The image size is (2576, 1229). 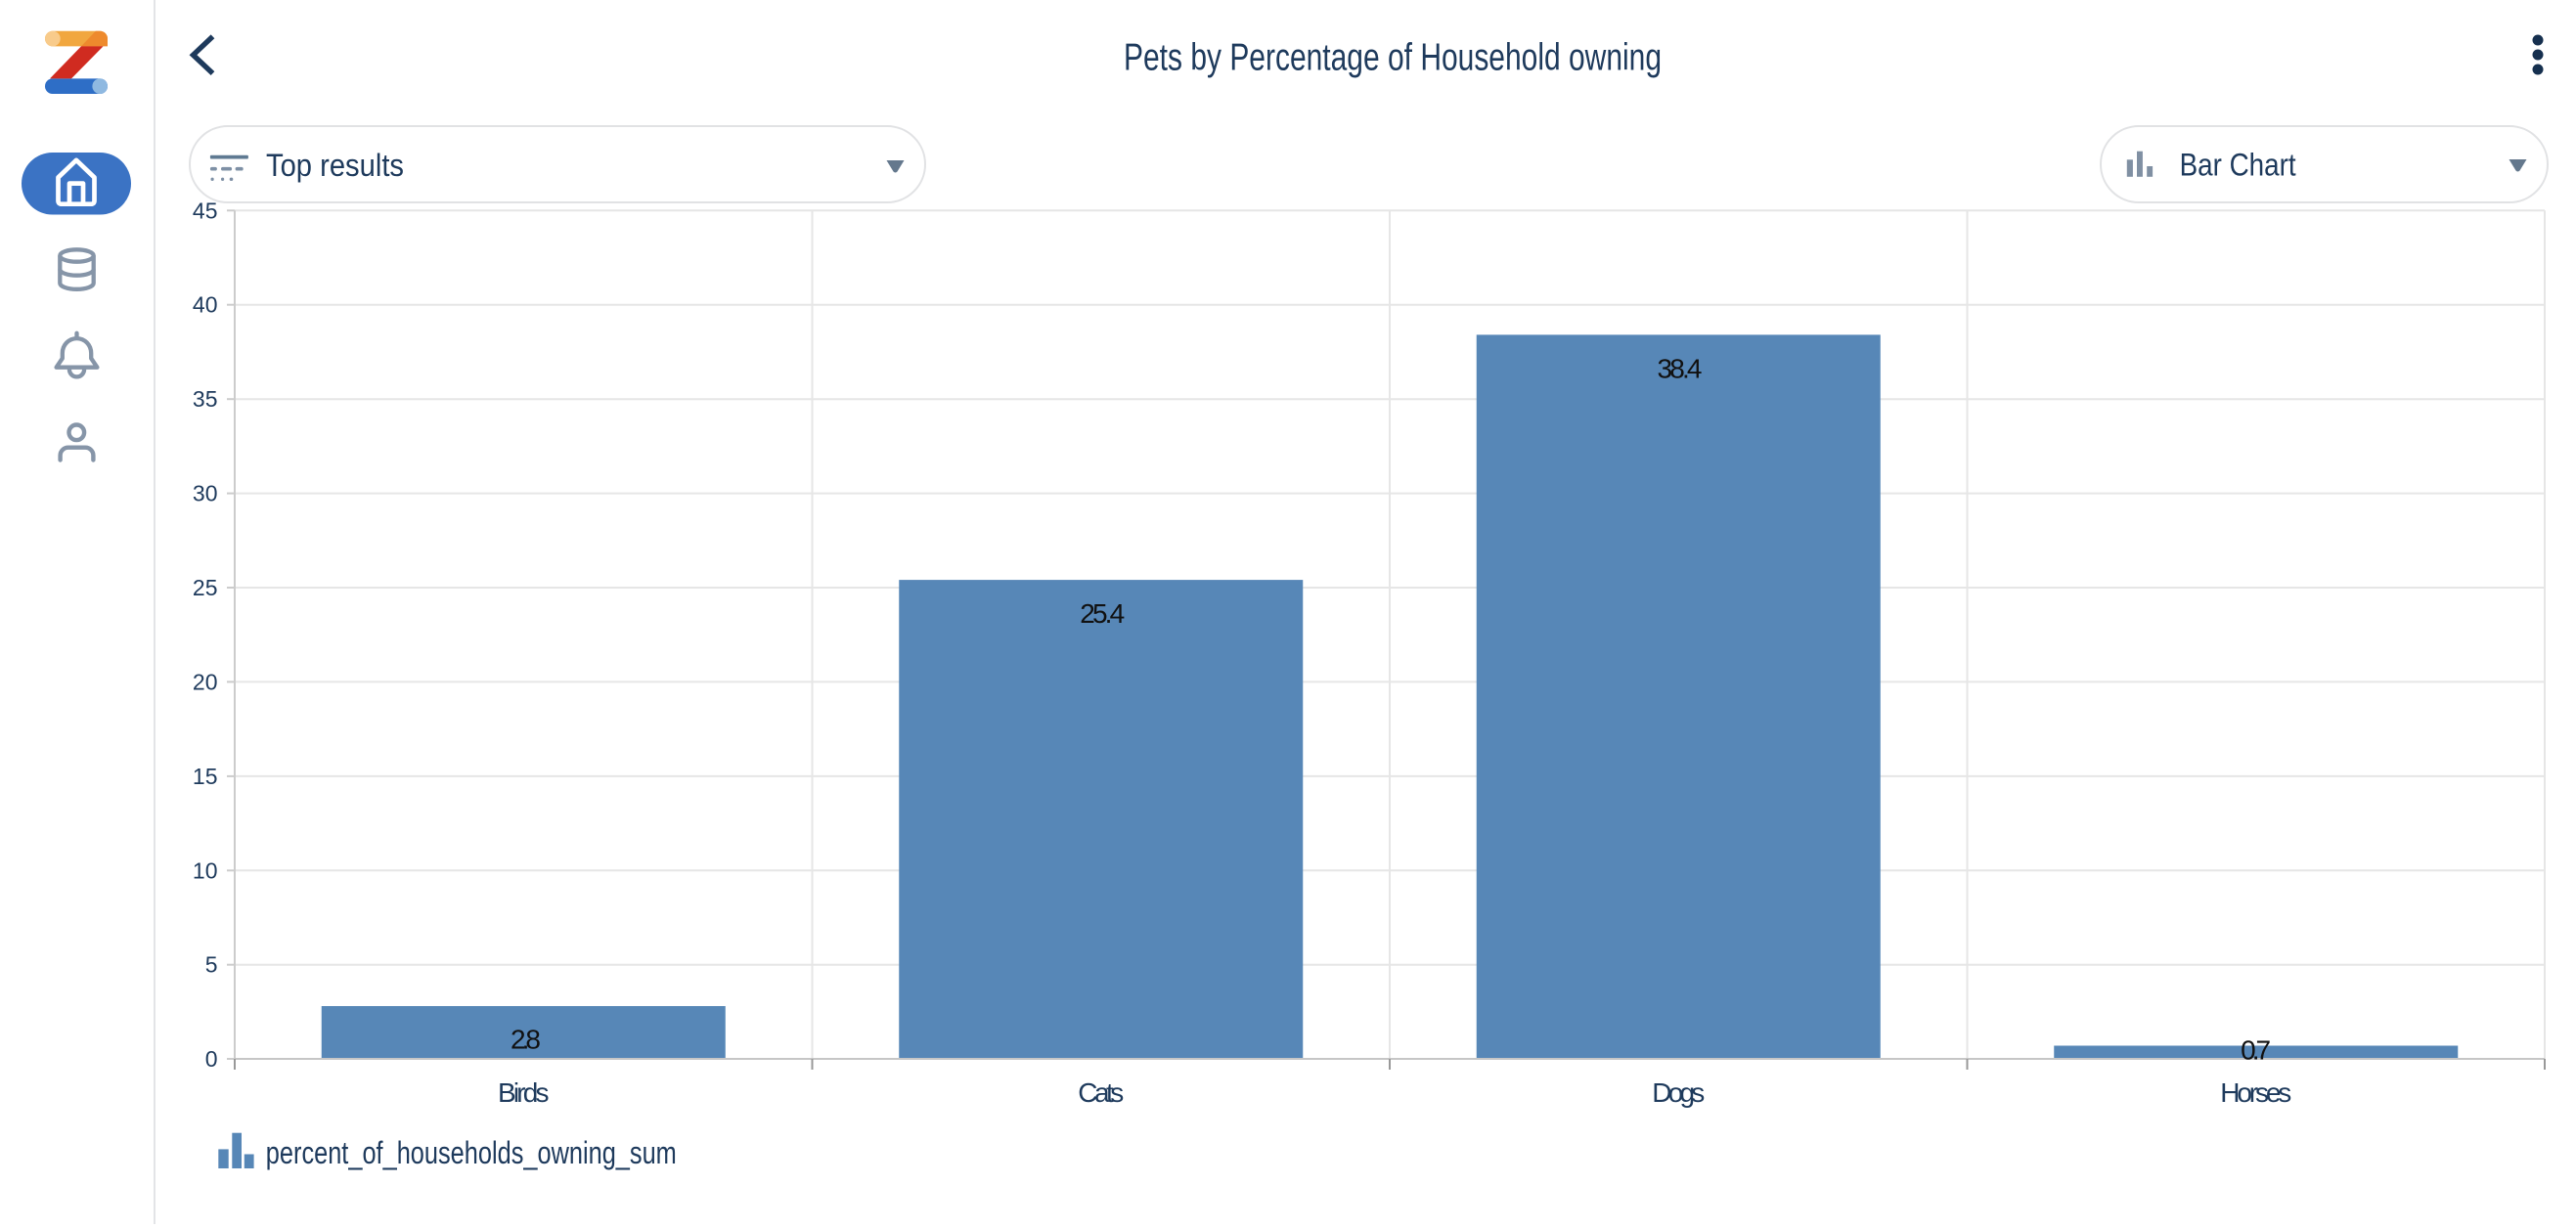 What do you see at coordinates (1678, 1092) in the screenshot?
I see `svg-text: Dogs` at bounding box center [1678, 1092].